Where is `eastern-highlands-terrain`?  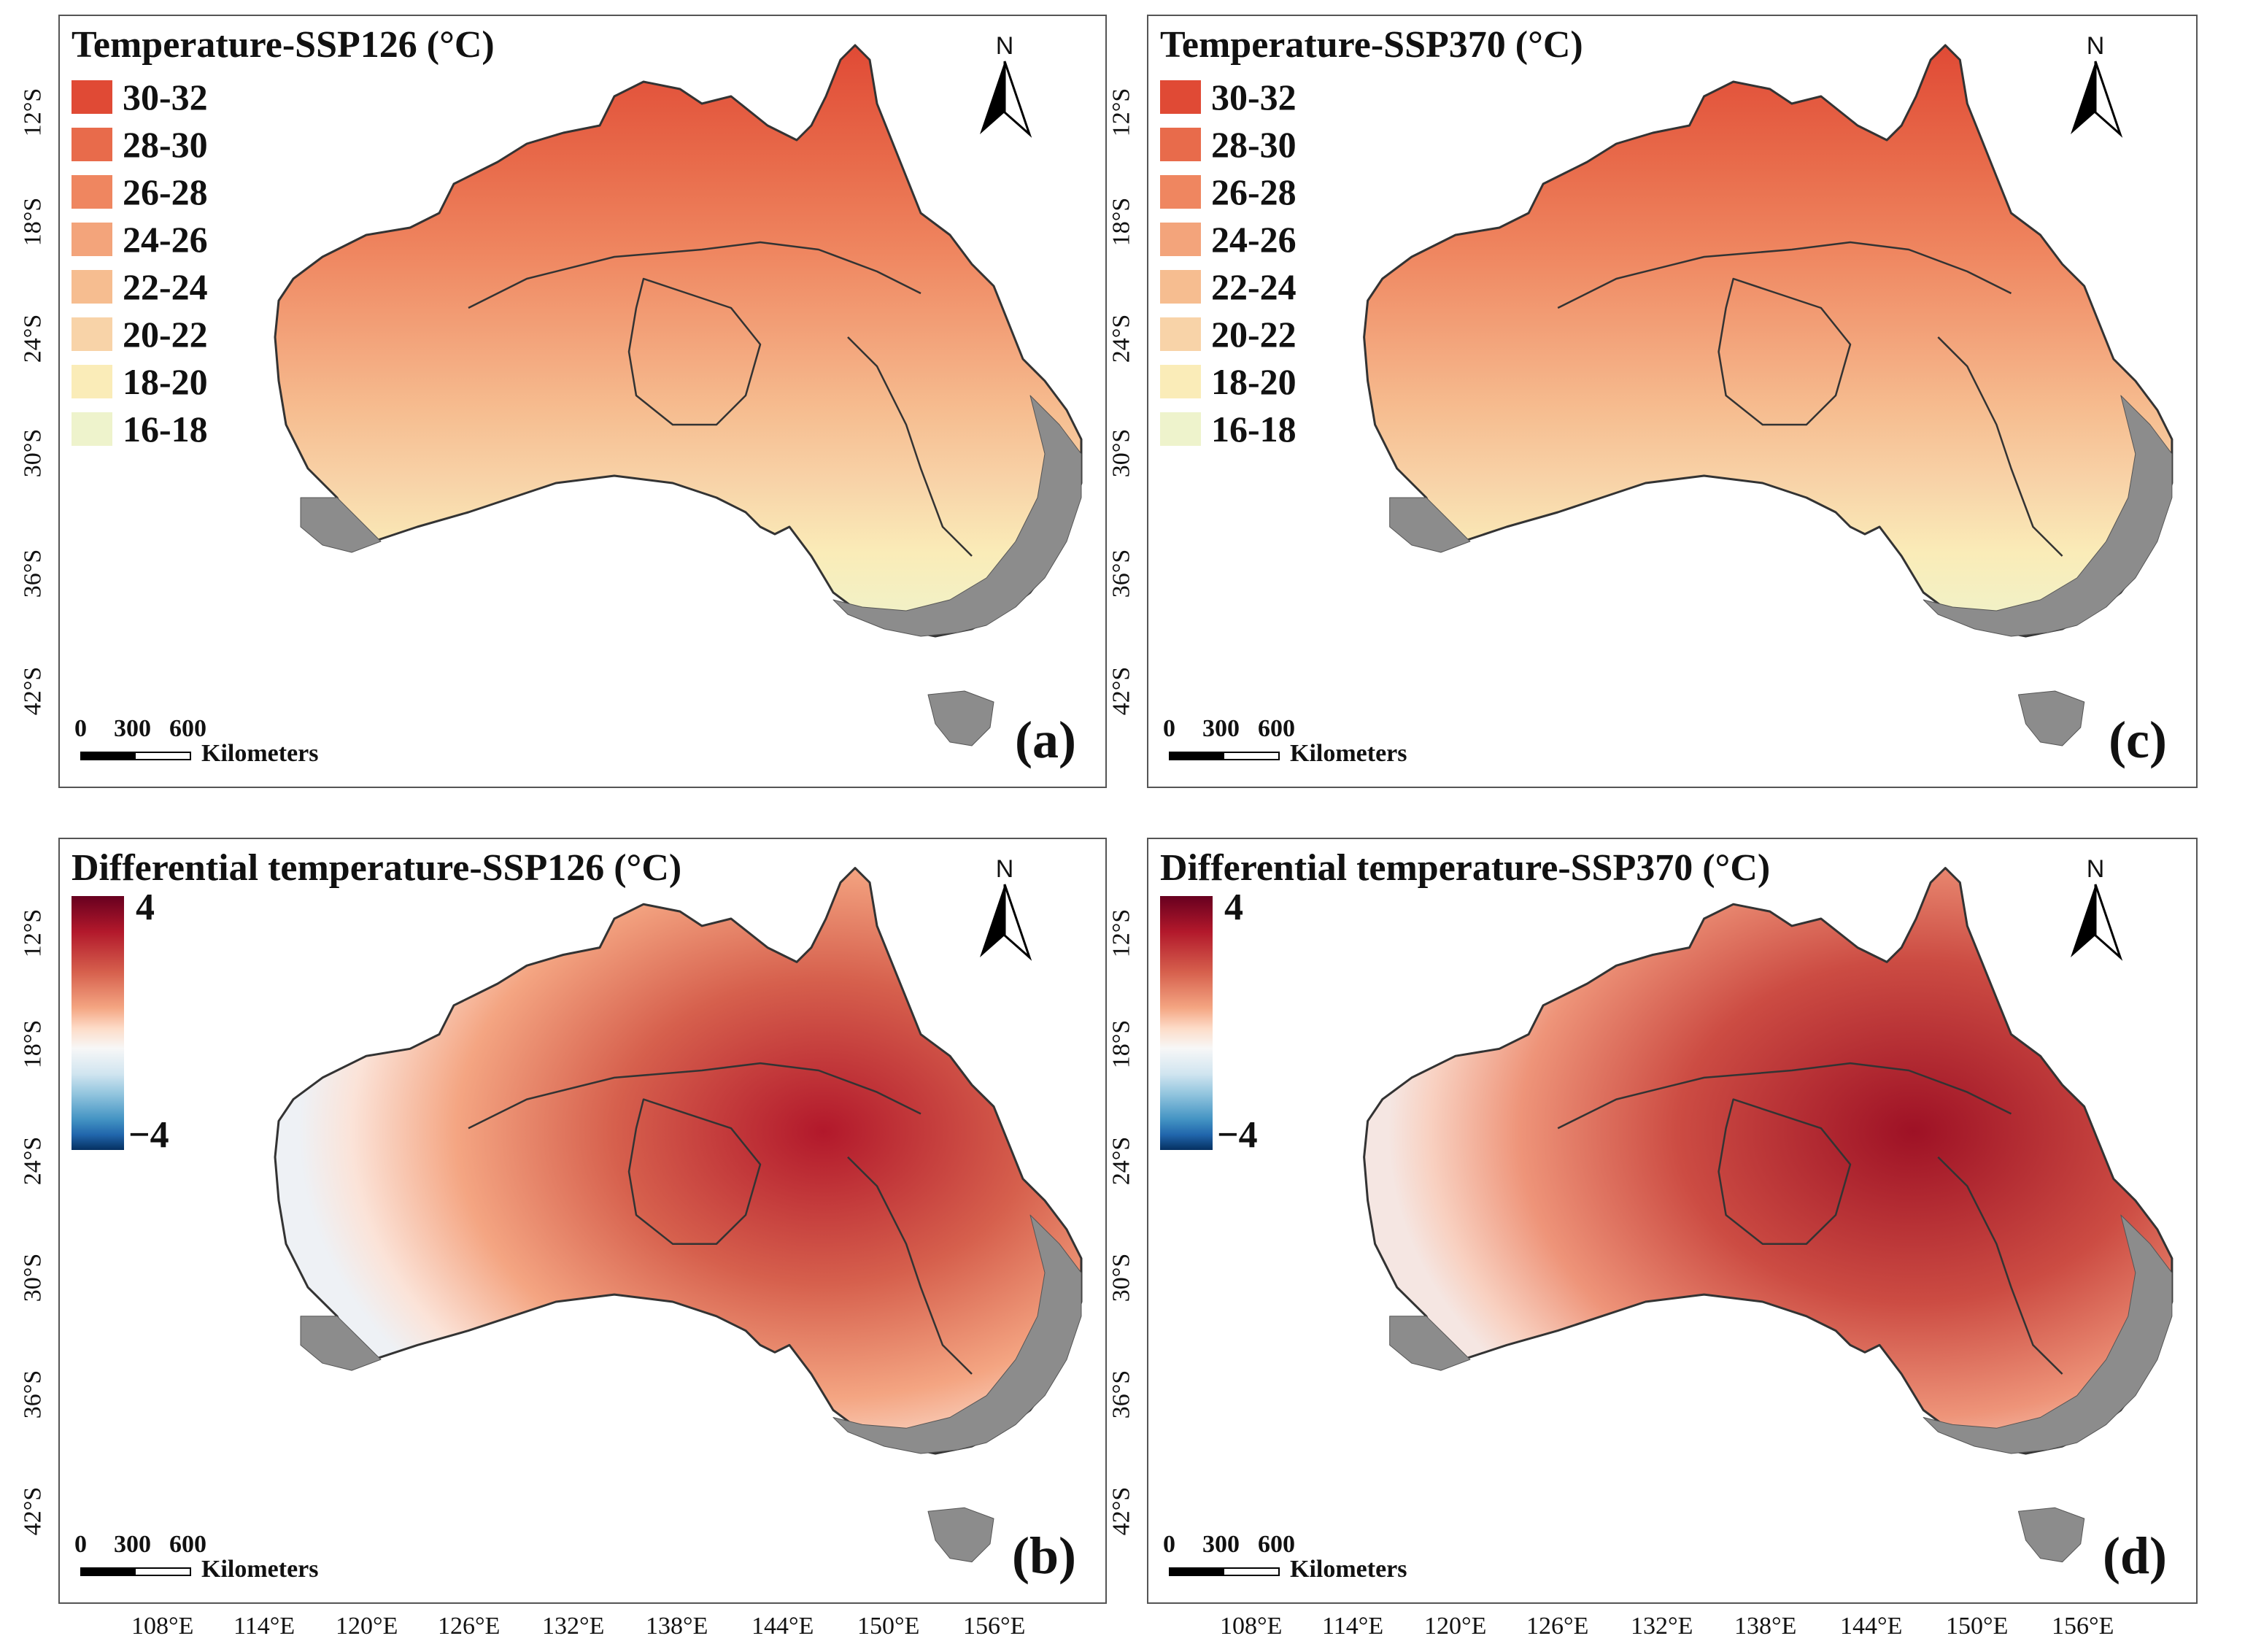 eastern-highlands-terrain is located at coordinates (2048, 1334).